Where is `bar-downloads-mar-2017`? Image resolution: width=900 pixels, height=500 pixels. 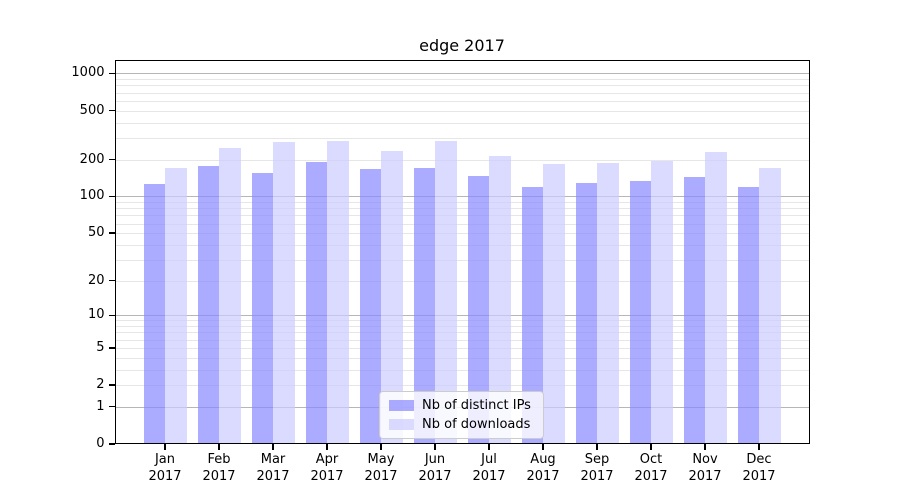 bar-downloads-mar-2017 is located at coordinates (284, 293).